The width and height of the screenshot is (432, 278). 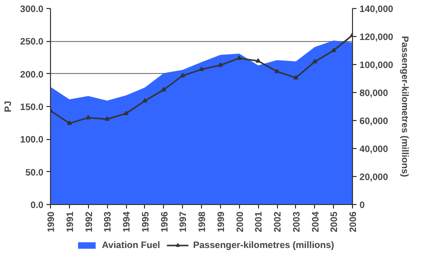 I want to click on x-tick-label: 1996, so click(x=164, y=221).